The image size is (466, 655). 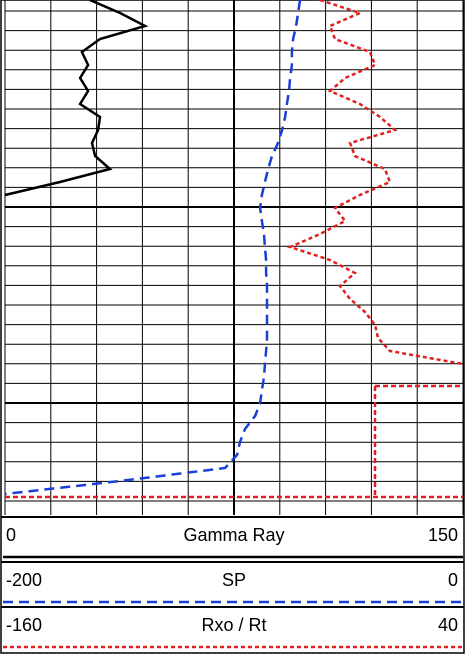 I want to click on legend-name: SP, so click(x=234, y=580).